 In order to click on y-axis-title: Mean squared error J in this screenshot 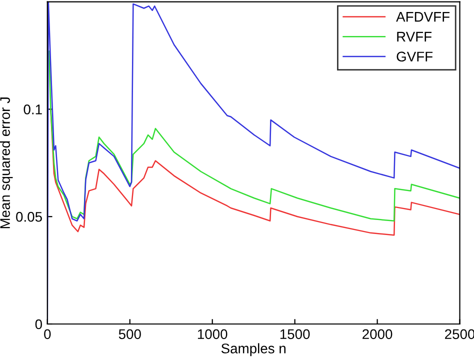, I will do `click(6, 163)`.